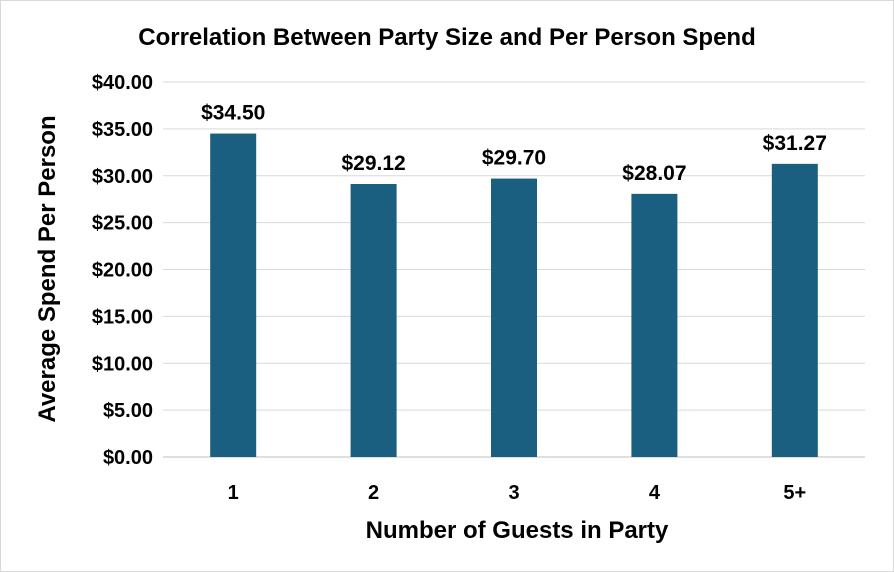 The image size is (894, 572). What do you see at coordinates (373, 163) in the screenshot?
I see `data-label: $29.12` at bounding box center [373, 163].